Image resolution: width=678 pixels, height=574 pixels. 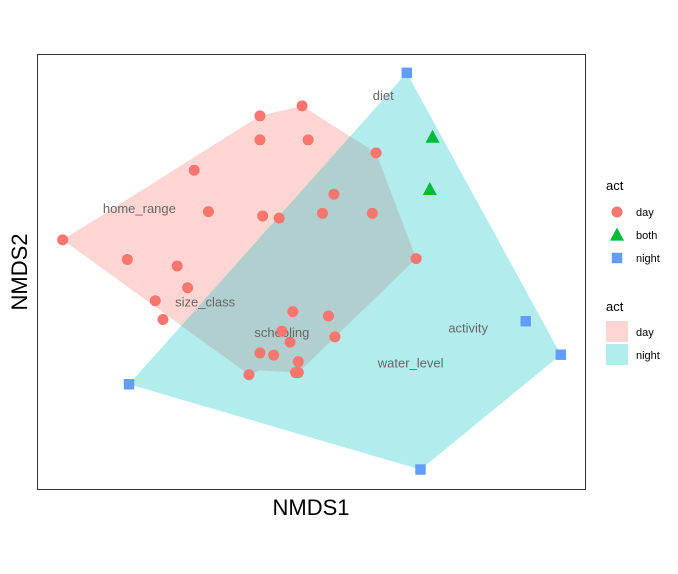 I want to click on variable-label-activity: activity, so click(x=468, y=327).